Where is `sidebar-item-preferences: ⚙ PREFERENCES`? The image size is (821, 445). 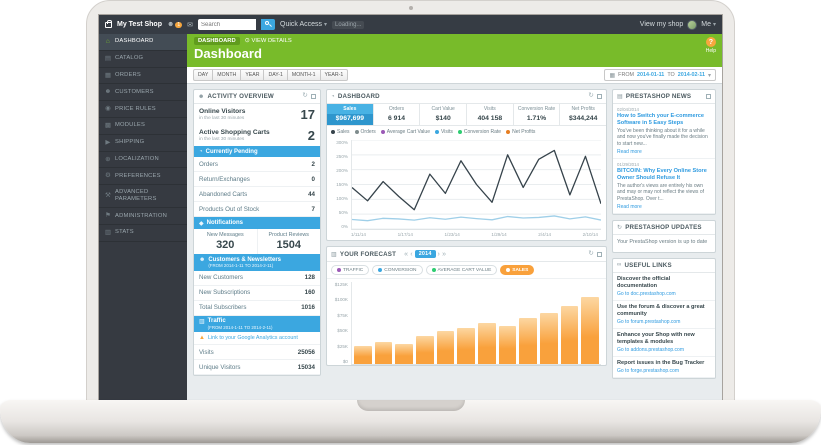
sidebar-item-preferences: ⚙ PREFERENCES is located at coordinates (143, 177).